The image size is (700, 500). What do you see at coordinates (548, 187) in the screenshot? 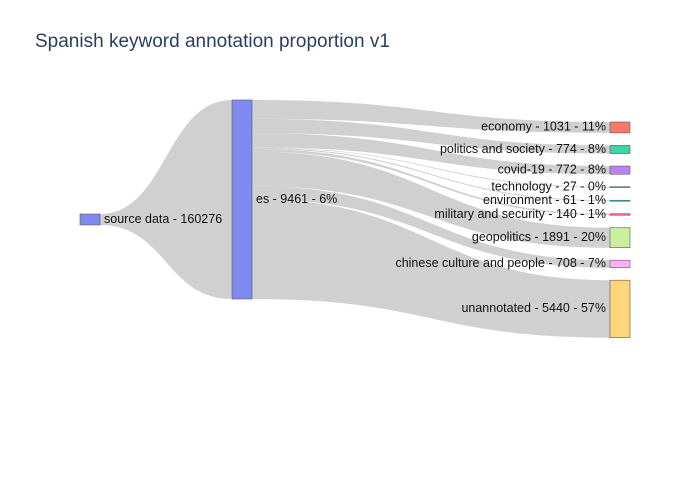
I see `label-technology: technology - 27 - 0%` at bounding box center [548, 187].